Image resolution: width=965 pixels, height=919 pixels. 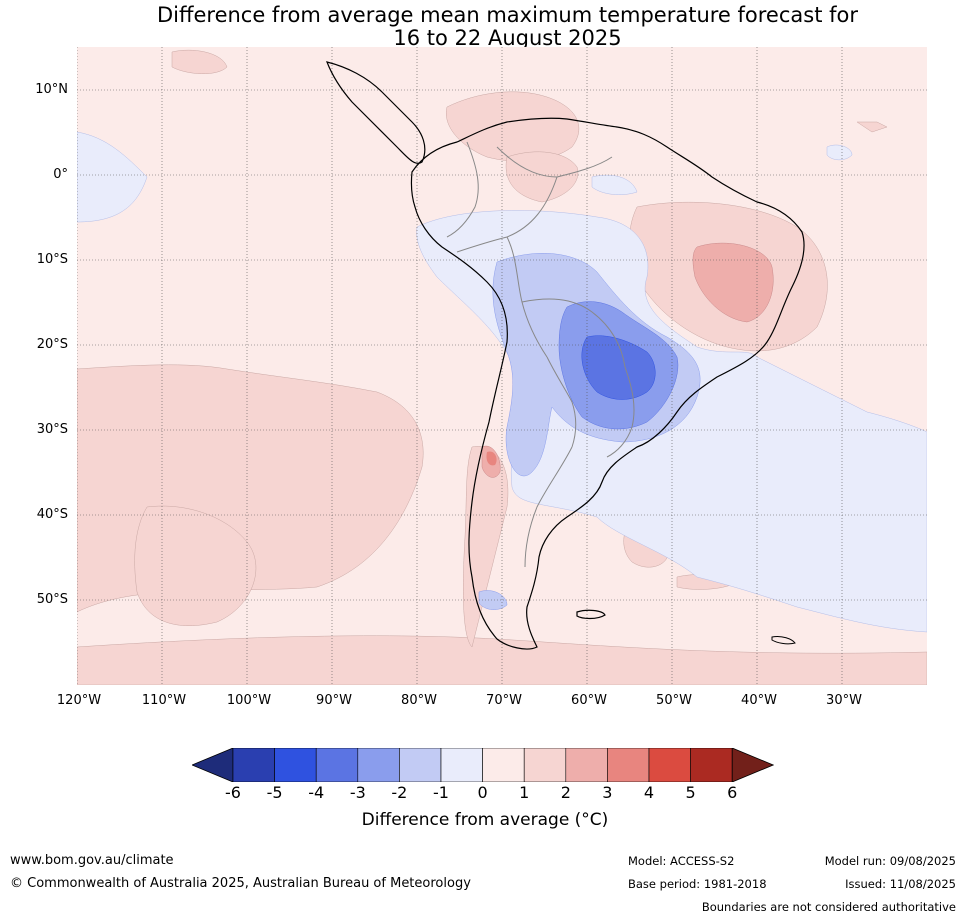 I want to click on colorbar-tick-label: -4, so click(x=316, y=792).